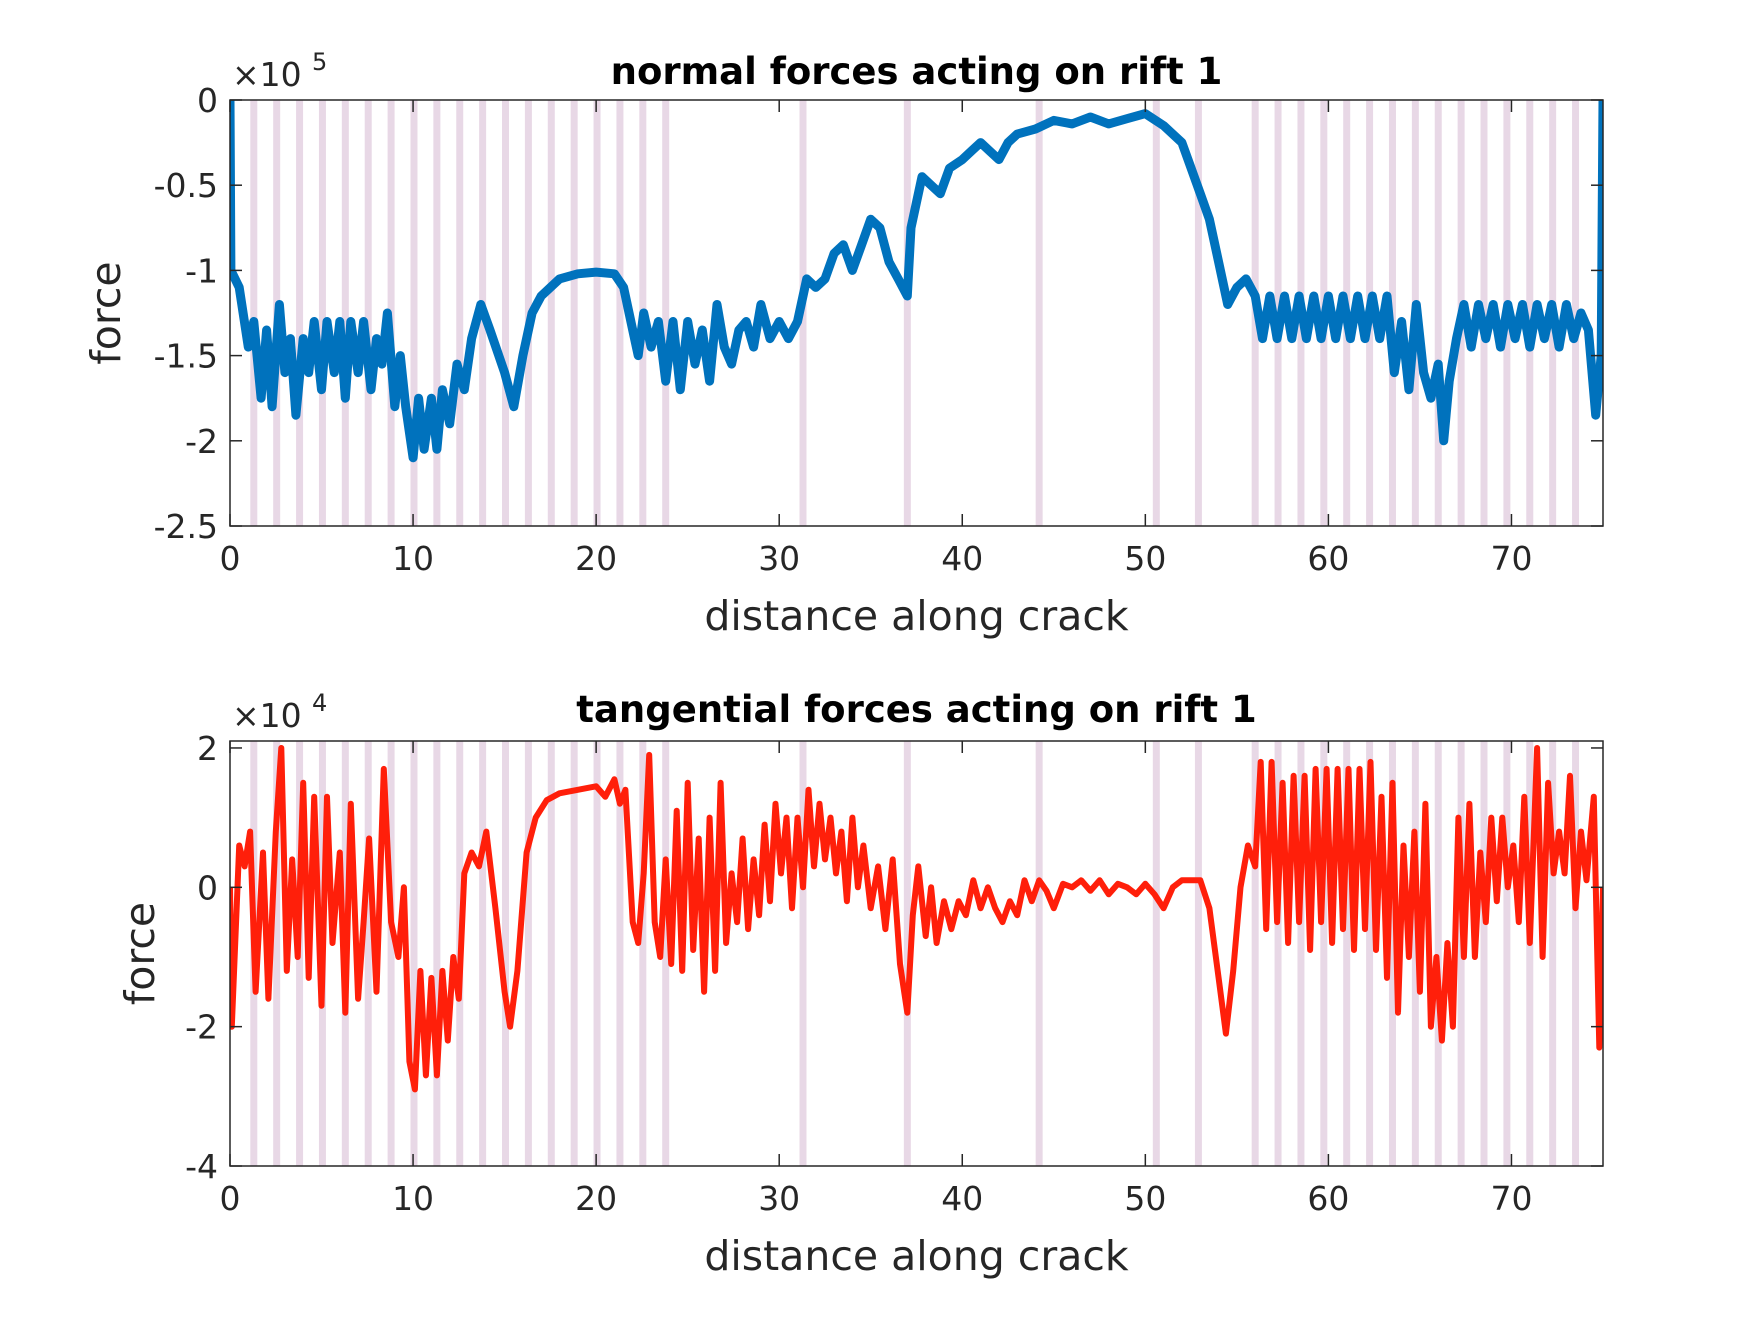 The image size is (1750, 1317). I want to click on y-tick-label: -1, so click(201, 270).